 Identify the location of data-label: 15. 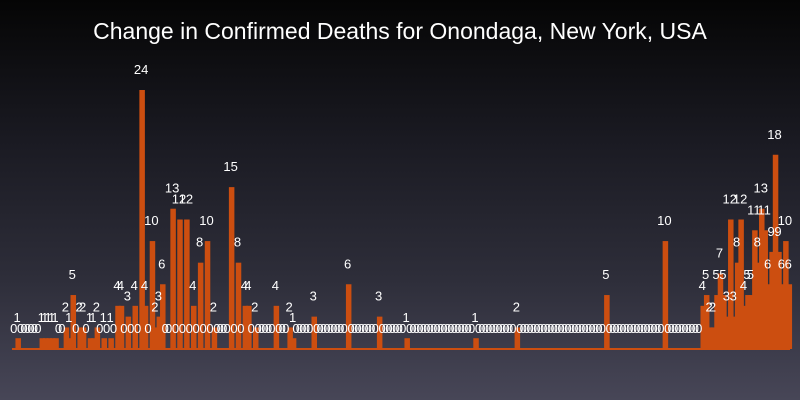
(230, 166).